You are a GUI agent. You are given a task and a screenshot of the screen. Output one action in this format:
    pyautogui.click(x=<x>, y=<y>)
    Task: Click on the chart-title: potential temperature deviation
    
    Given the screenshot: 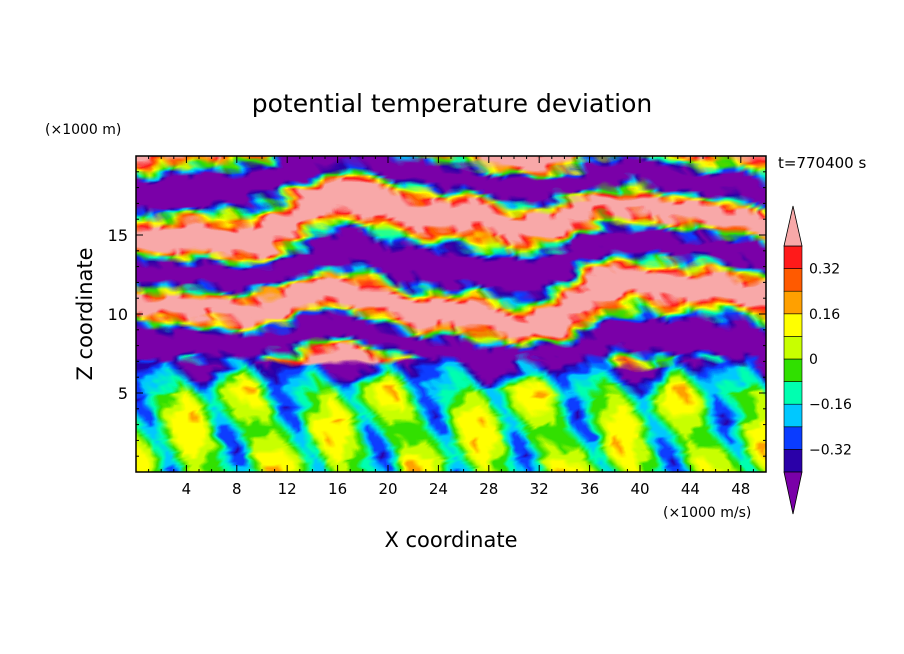 What is the action you would take?
    pyautogui.click(x=452, y=103)
    